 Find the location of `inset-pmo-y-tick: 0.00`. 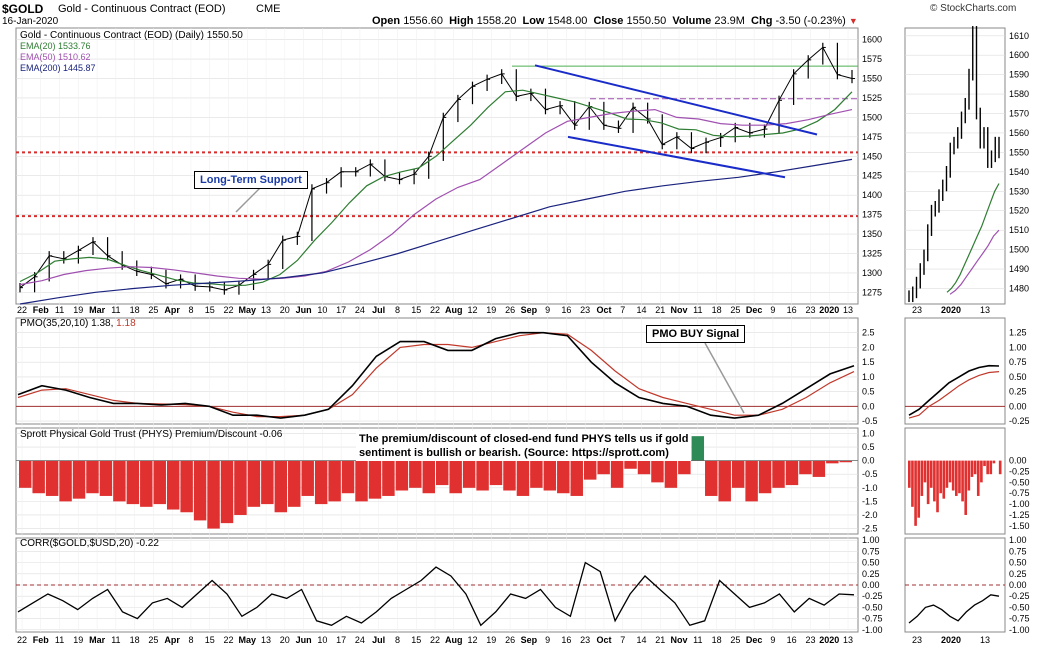

inset-pmo-y-tick: 0.00 is located at coordinates (1018, 406).